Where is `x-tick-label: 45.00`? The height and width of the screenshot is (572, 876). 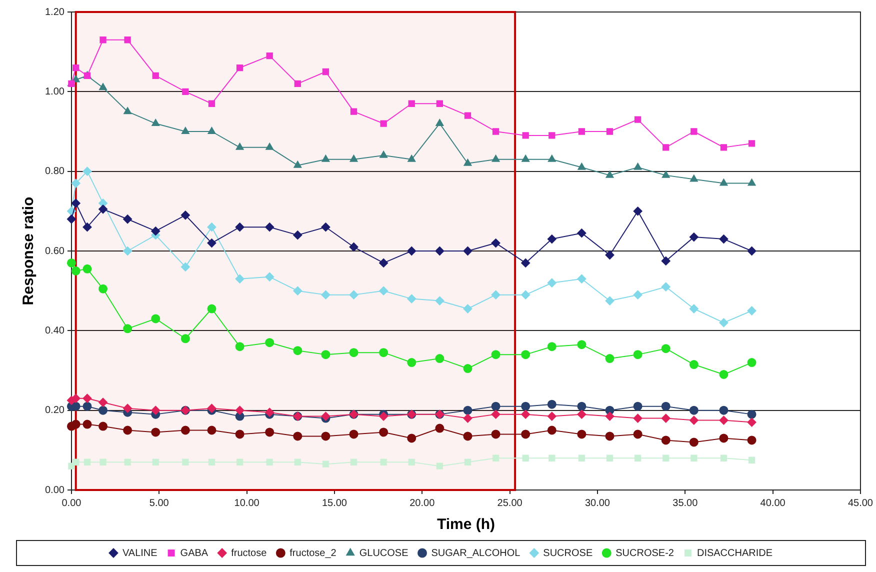 x-tick-label: 45.00 is located at coordinates (861, 503).